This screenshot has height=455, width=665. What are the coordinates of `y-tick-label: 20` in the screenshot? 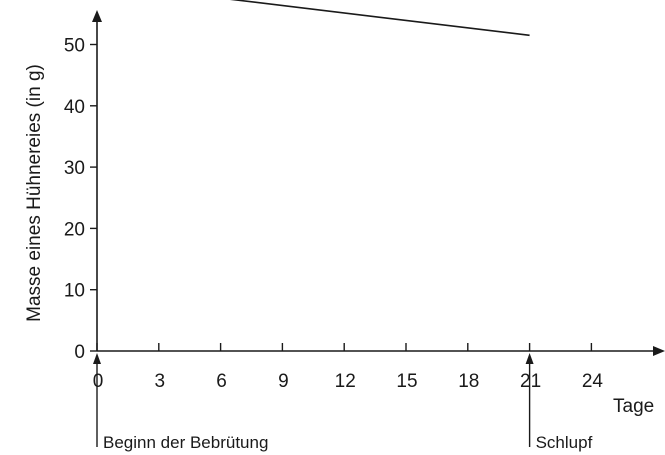 It's located at (74, 229).